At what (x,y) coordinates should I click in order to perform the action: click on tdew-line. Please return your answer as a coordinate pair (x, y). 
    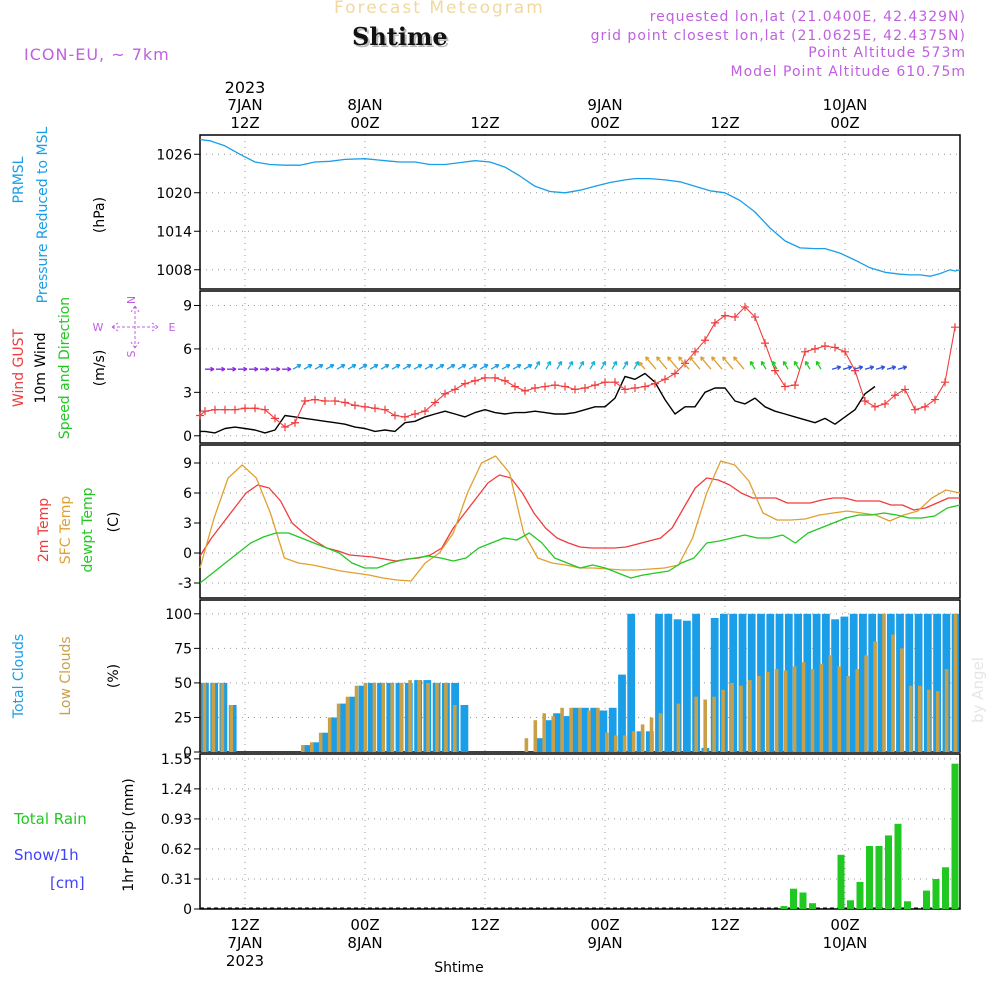
    Looking at the image, I should click on (580, 544).